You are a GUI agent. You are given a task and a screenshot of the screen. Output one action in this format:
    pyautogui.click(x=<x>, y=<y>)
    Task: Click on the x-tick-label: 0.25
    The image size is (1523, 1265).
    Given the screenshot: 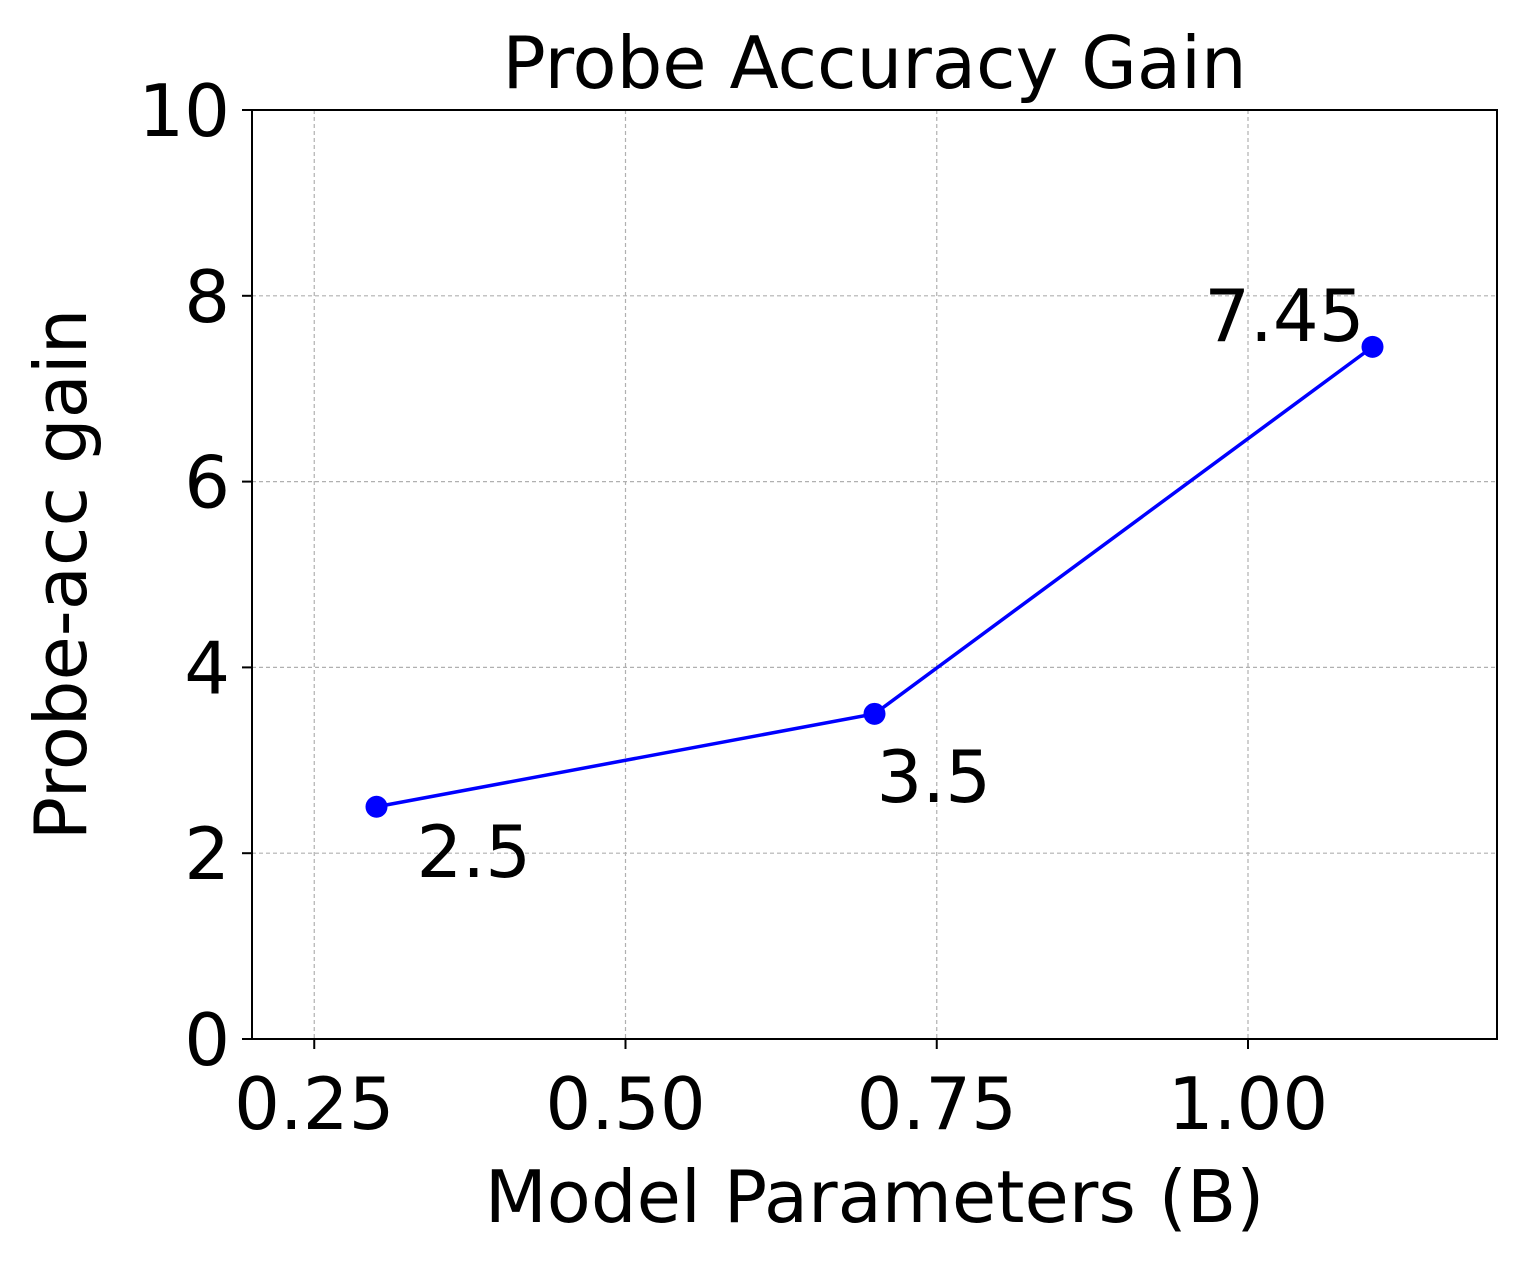 What is the action you would take?
    pyautogui.click(x=314, y=1104)
    